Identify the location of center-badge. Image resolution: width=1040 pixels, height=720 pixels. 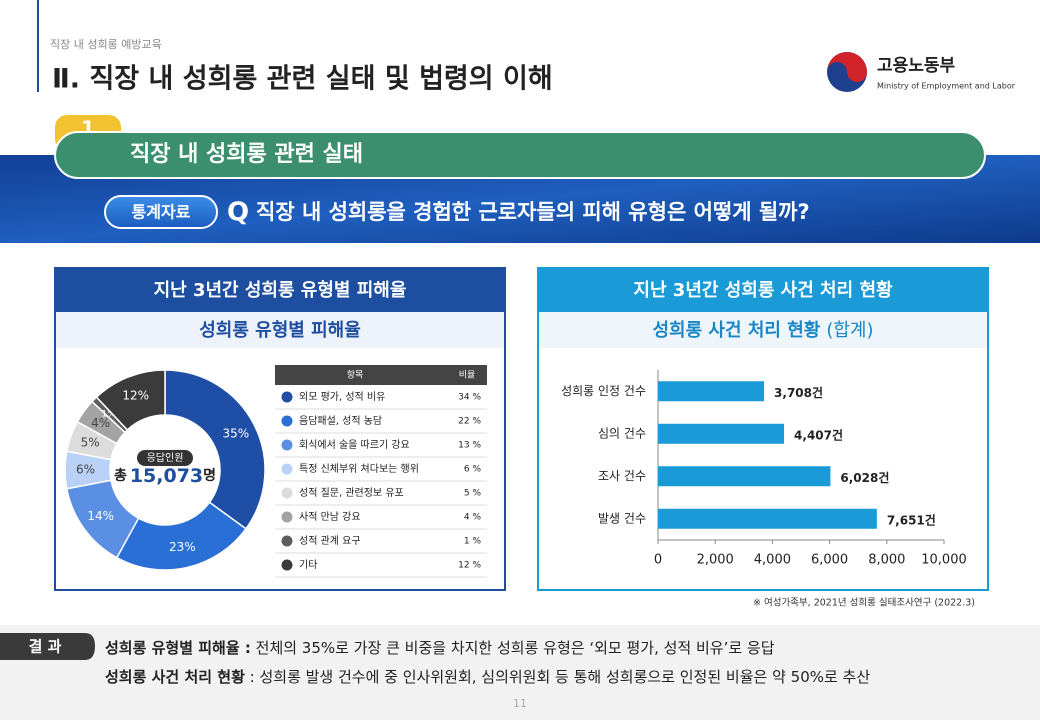
(165, 458).